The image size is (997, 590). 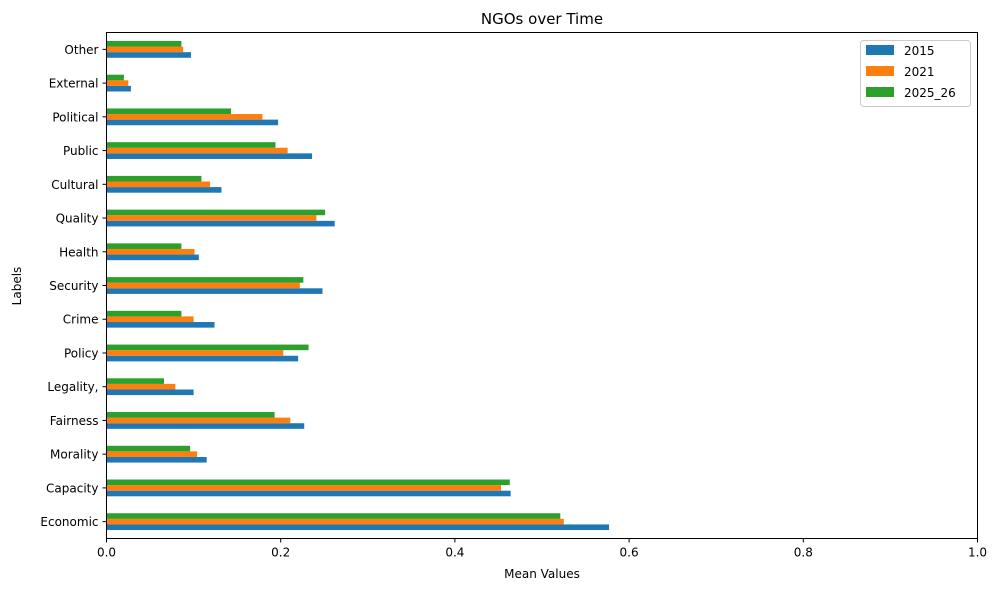 I want to click on x-tick-label: 0.8, so click(x=803, y=553).